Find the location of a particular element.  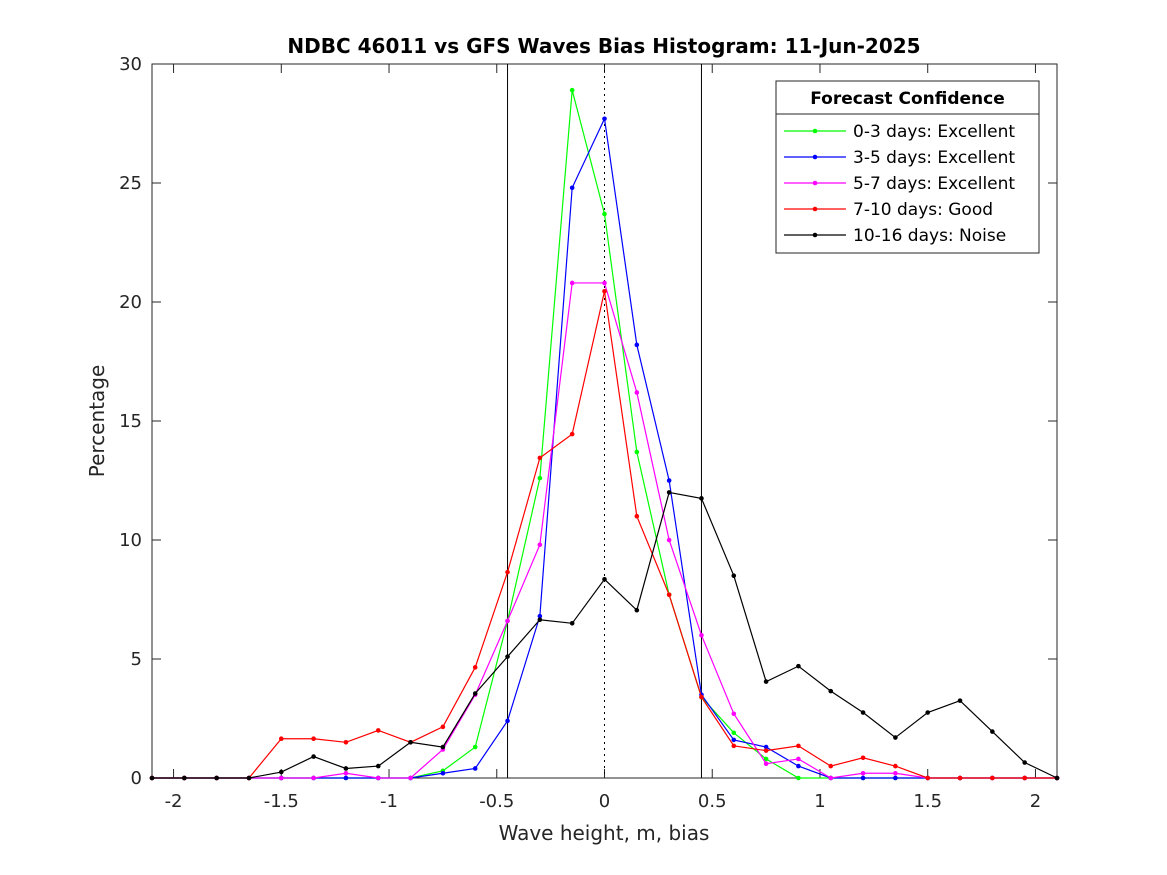

legend-label: 7-10 days: Good is located at coordinates (923, 210).